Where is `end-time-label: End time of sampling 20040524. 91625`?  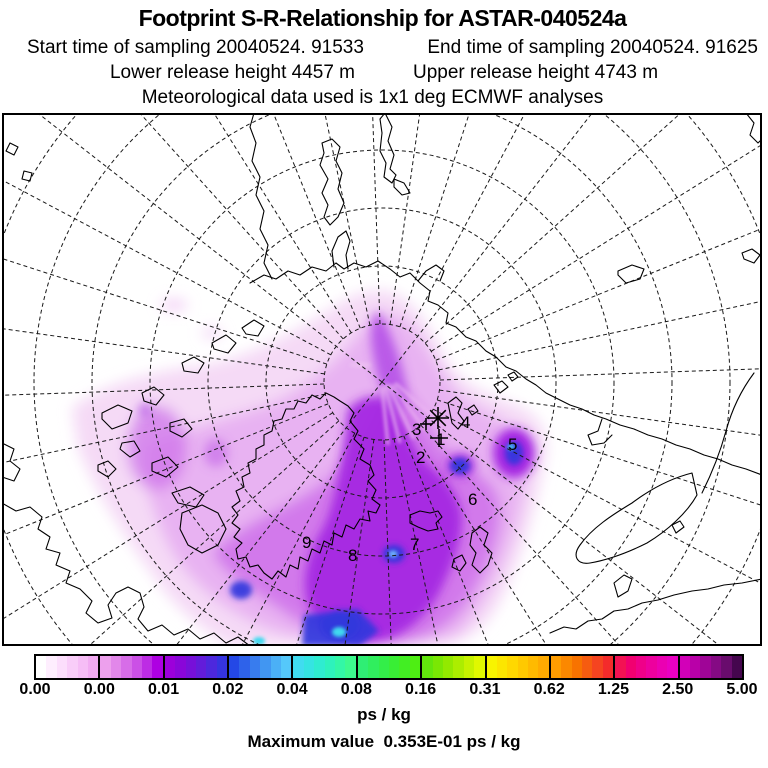
end-time-label: End time of sampling 20040524. 91625 is located at coordinates (592, 47).